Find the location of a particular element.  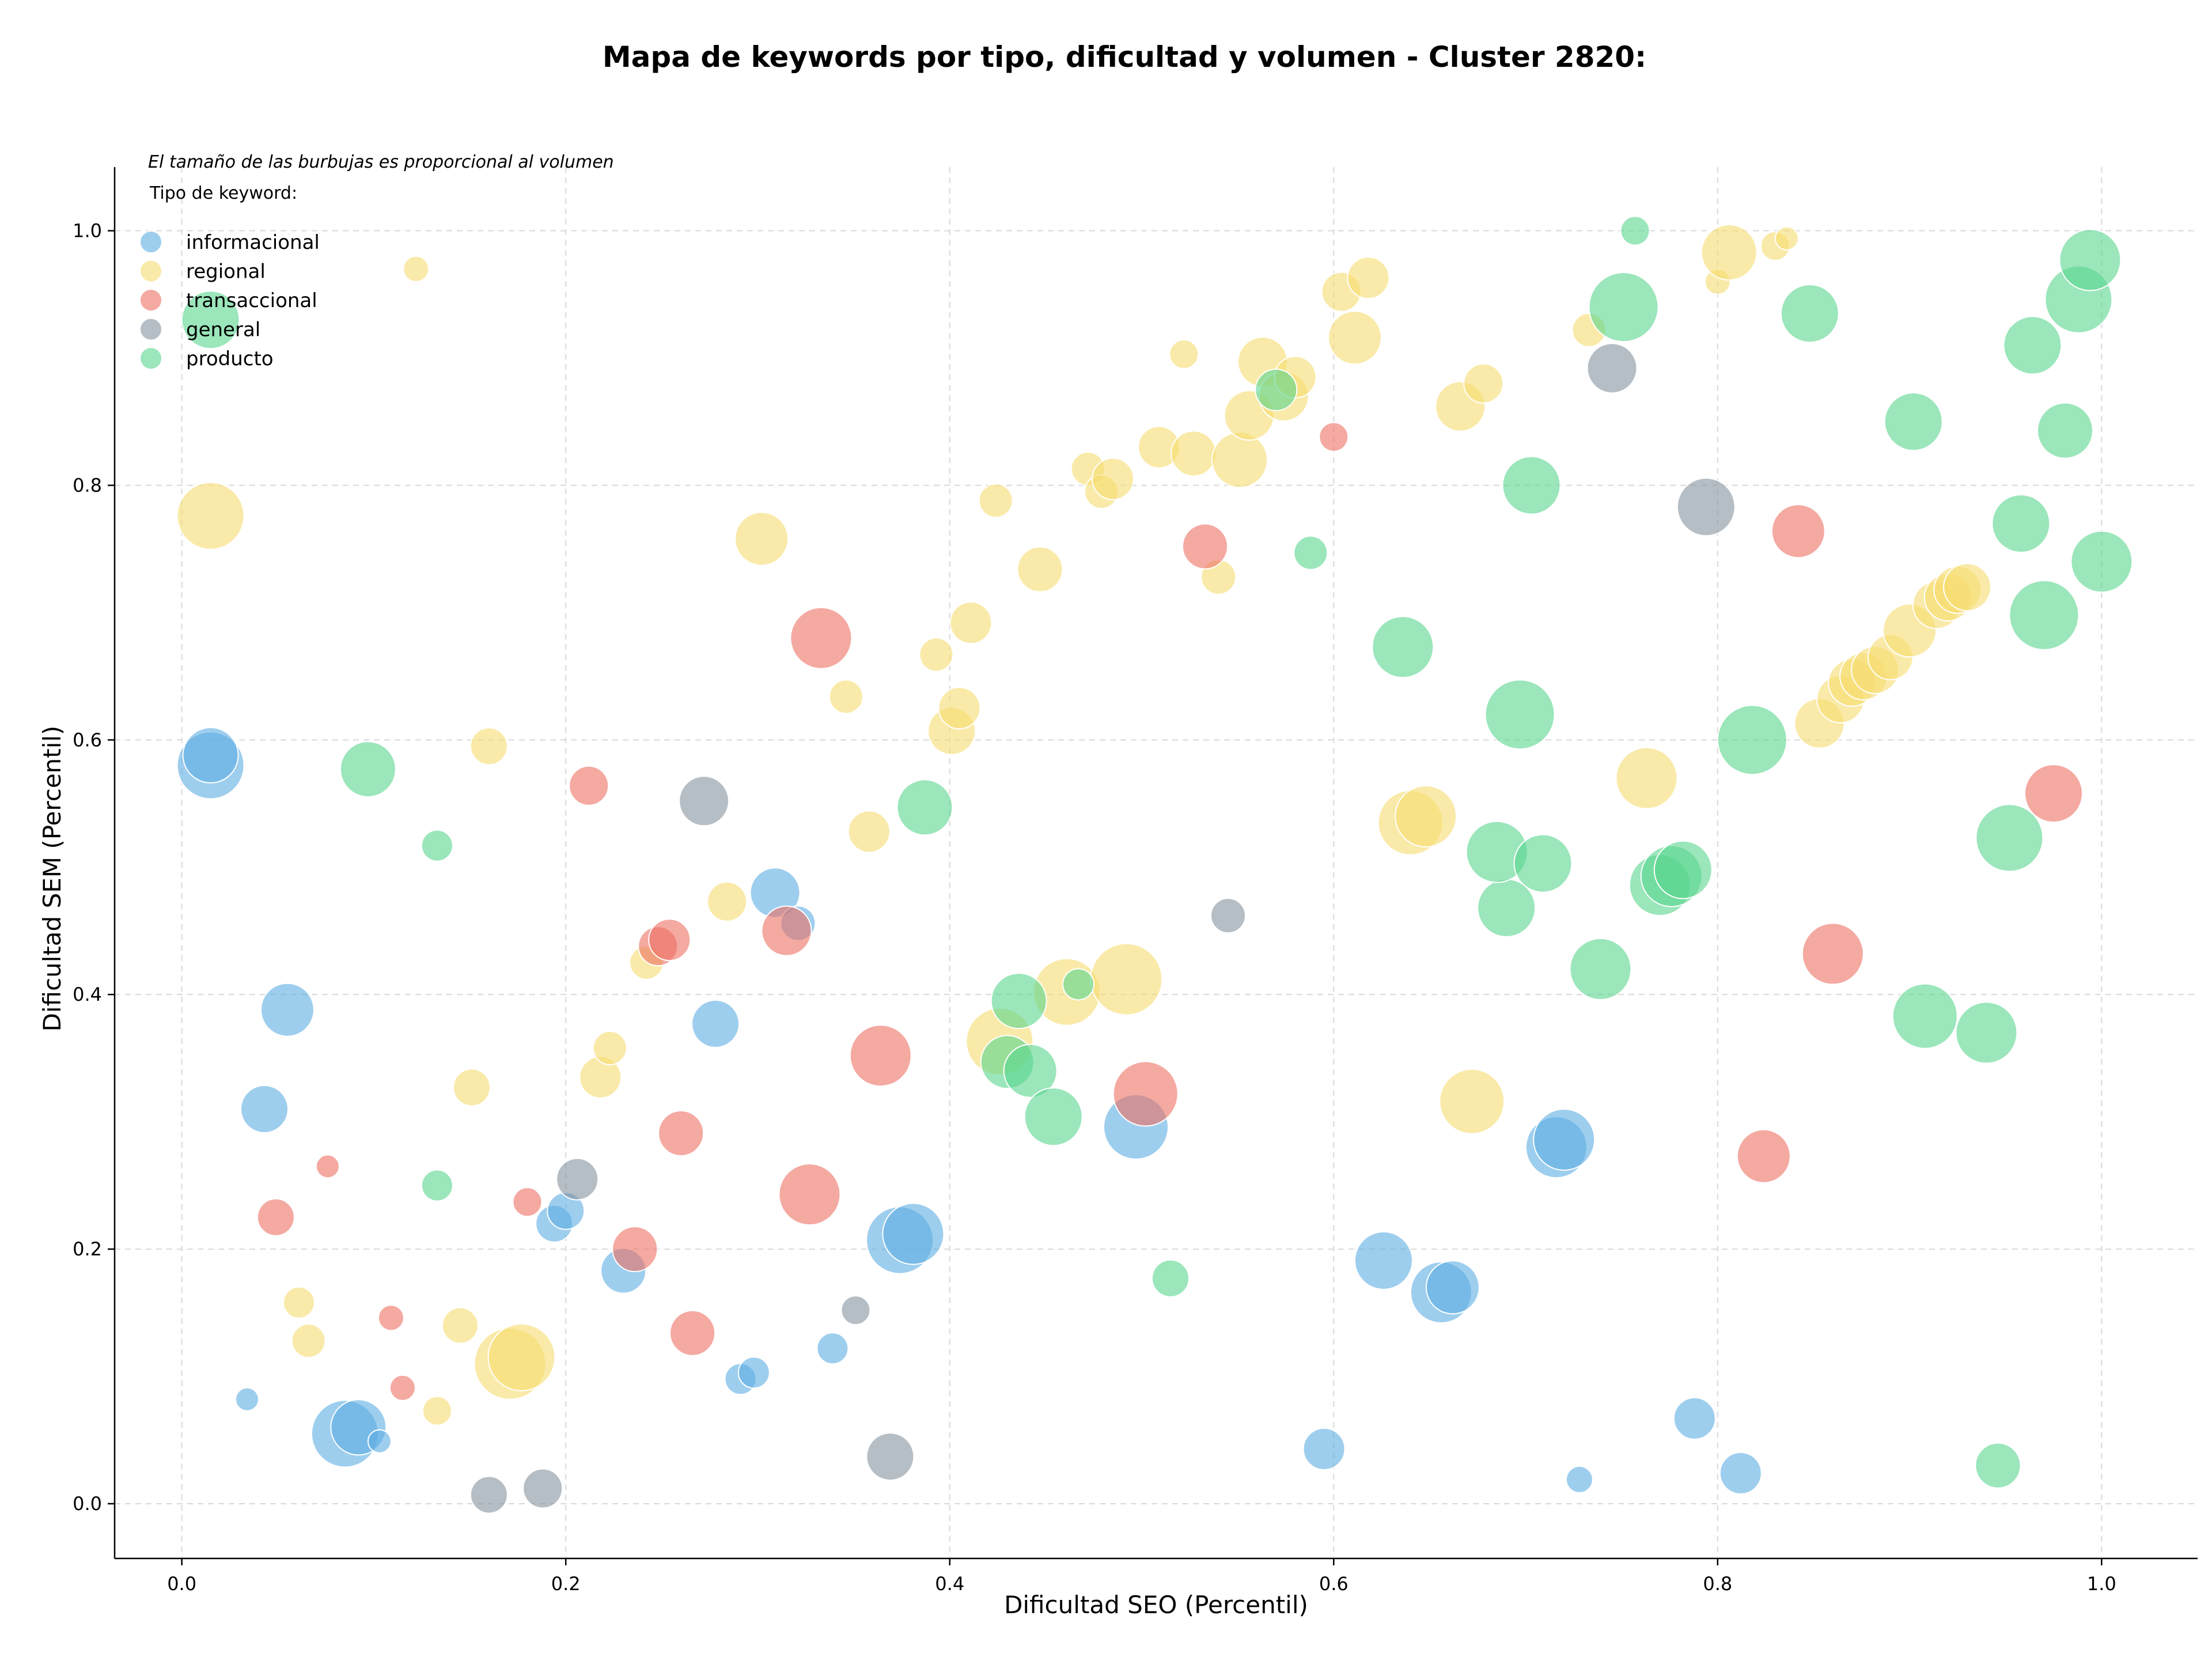

legend-label-producto: producto is located at coordinates (230, 358).